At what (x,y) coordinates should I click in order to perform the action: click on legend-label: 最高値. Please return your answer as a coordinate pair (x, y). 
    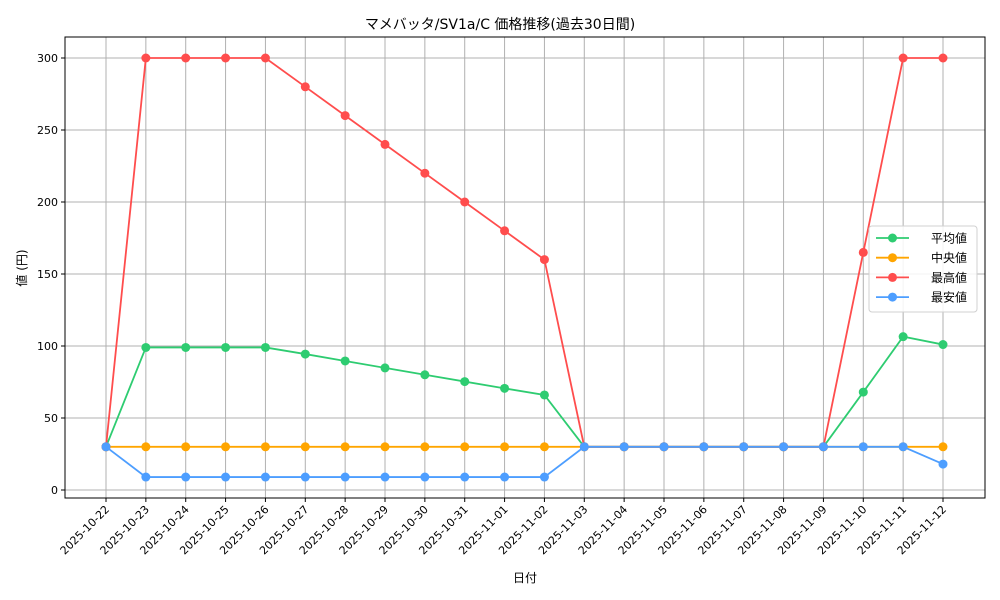
    Looking at the image, I should click on (949, 277).